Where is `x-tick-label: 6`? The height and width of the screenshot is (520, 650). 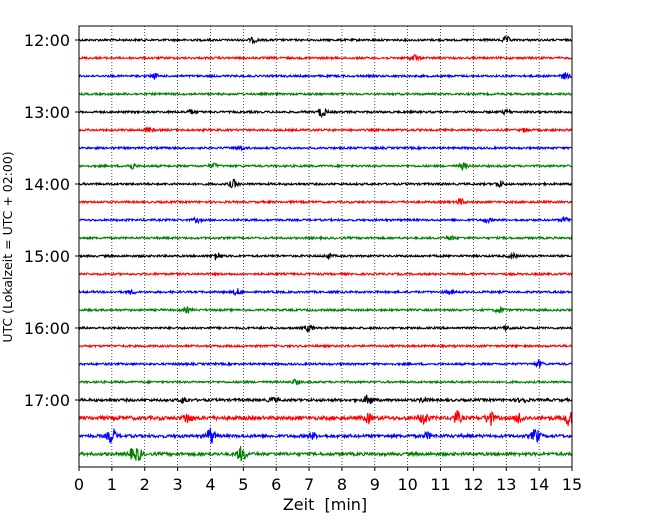
x-tick-label: 6 is located at coordinates (276, 484).